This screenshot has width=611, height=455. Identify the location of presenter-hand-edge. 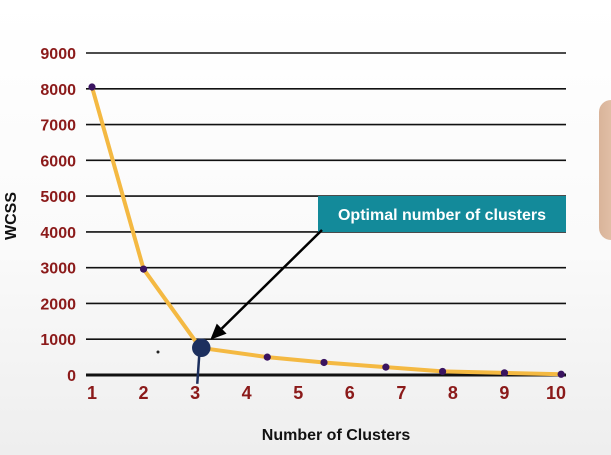
(605, 170).